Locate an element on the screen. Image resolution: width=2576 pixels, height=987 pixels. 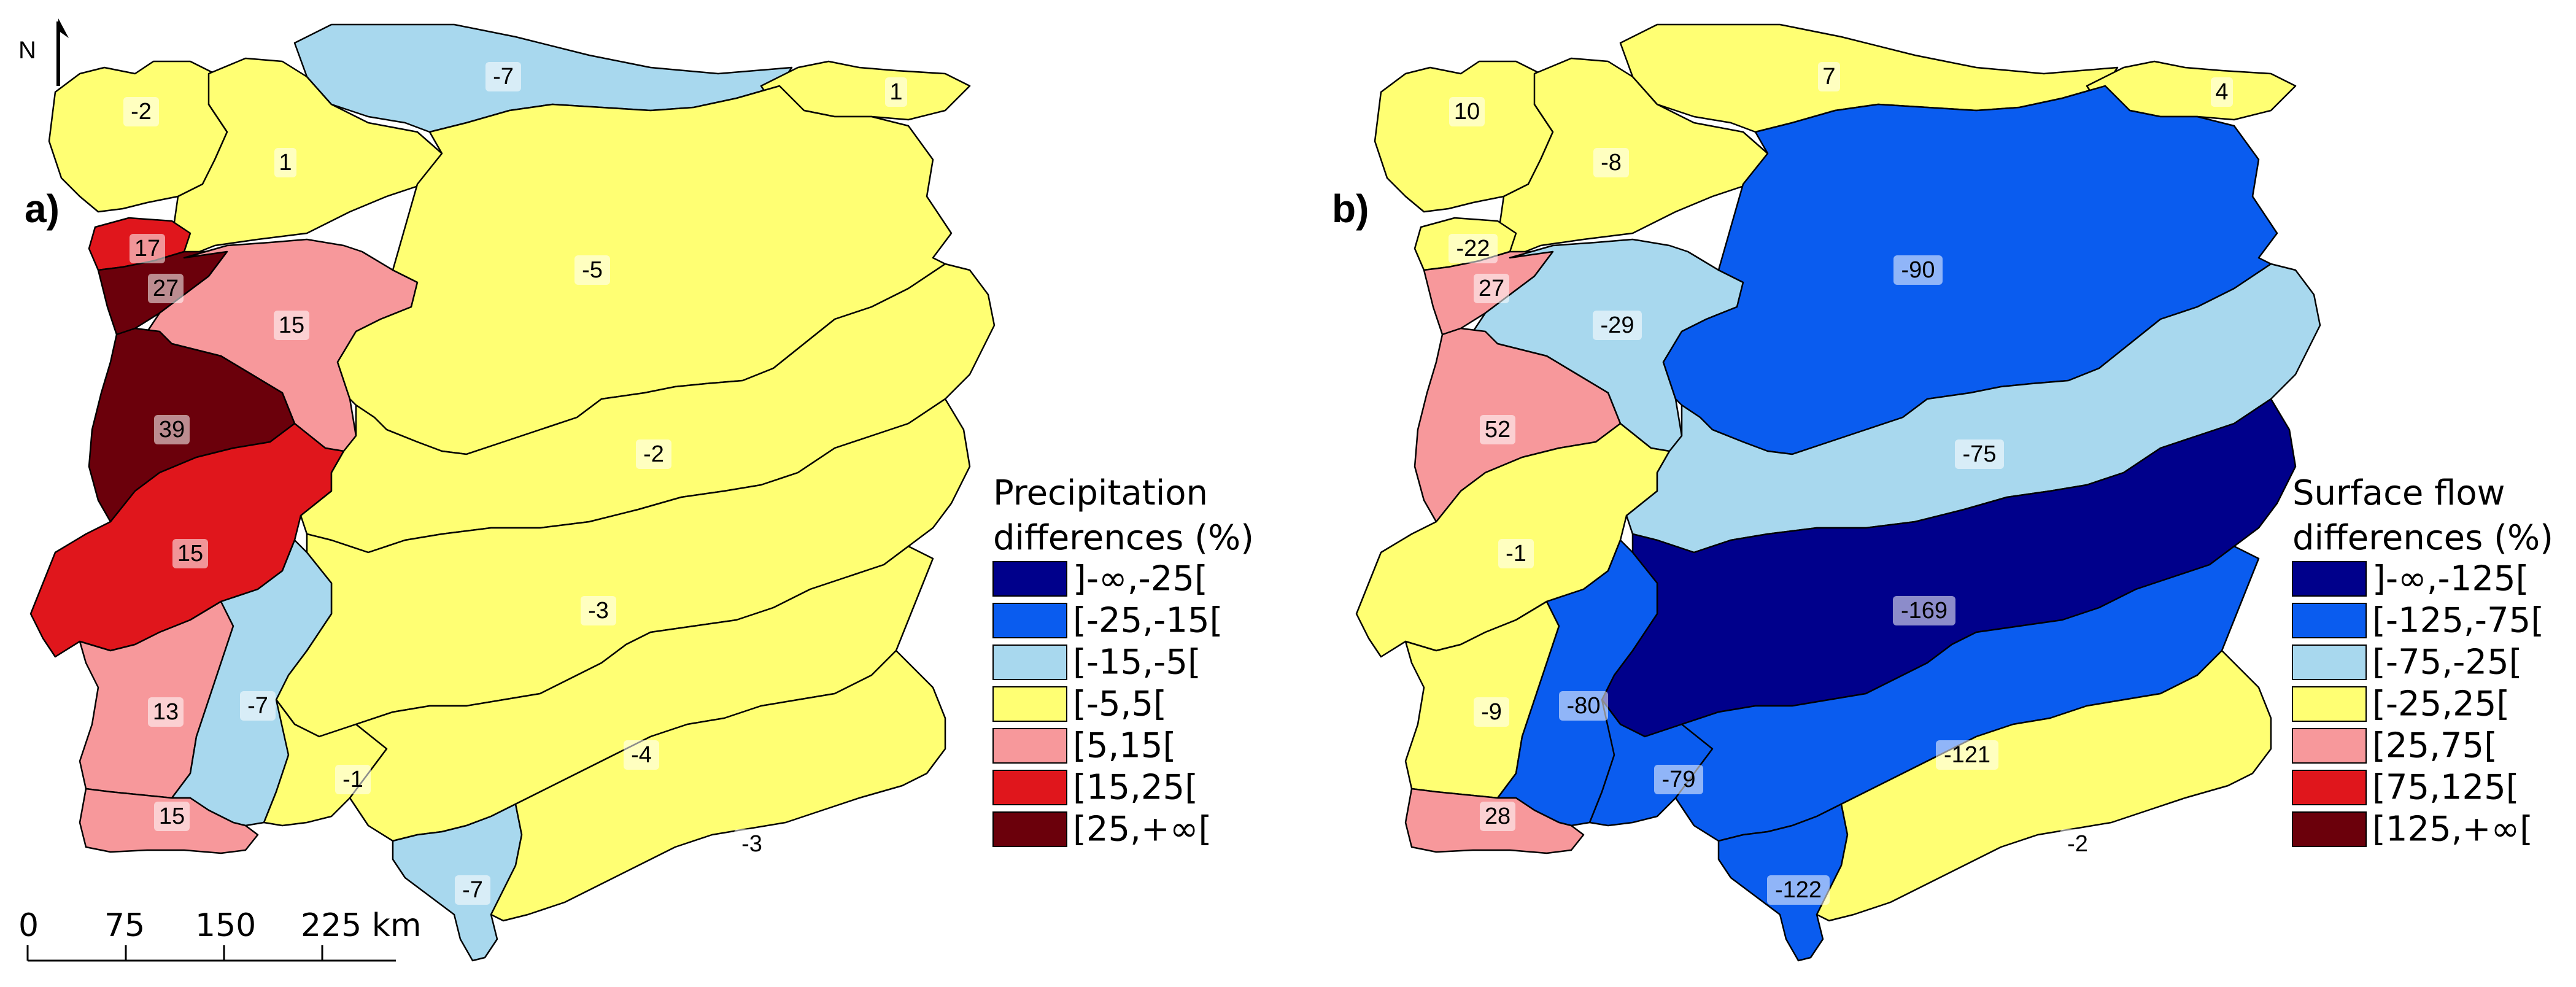
legend-label: [-25,-15[ is located at coordinates (1148, 621).